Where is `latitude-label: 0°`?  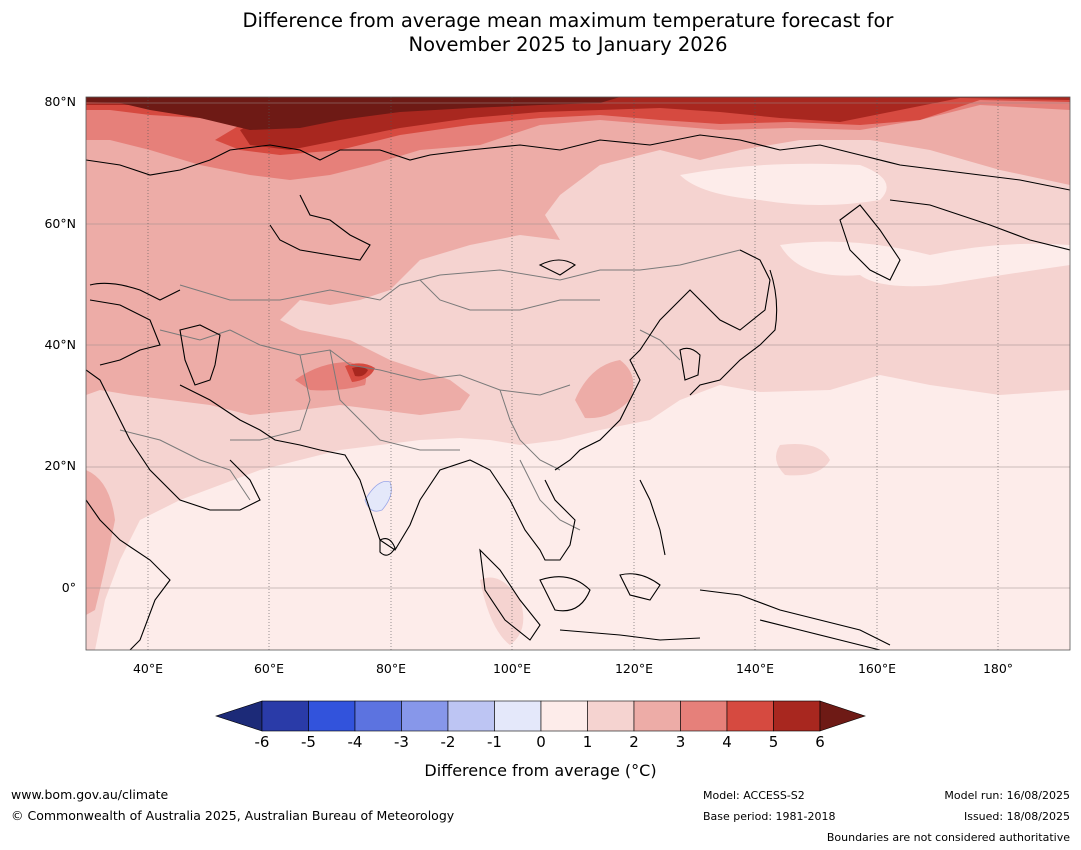 latitude-label: 0° is located at coordinates (68, 587).